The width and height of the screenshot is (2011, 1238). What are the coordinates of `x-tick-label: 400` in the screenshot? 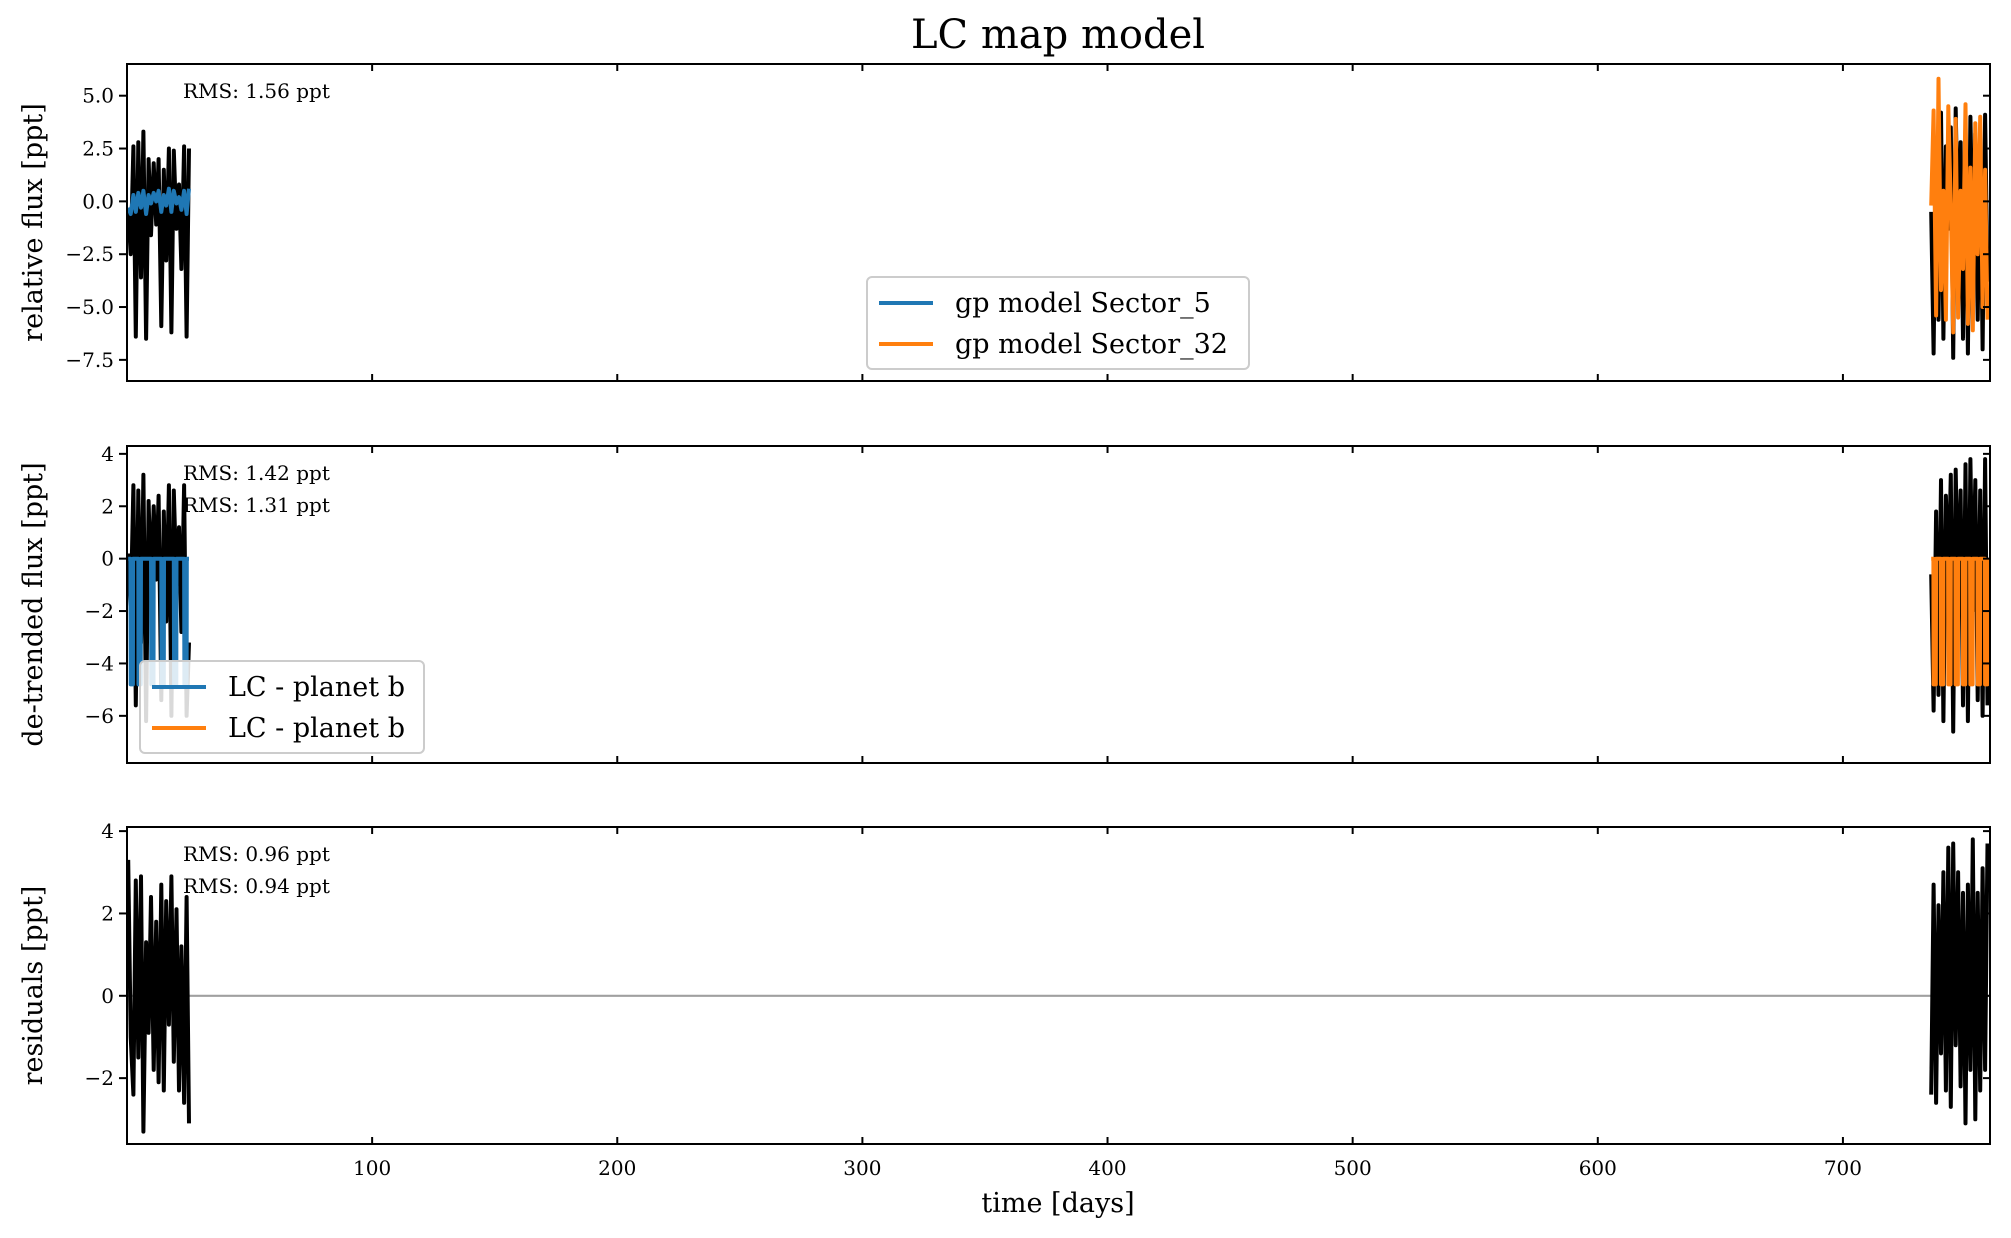 It's located at (1107, 1168).